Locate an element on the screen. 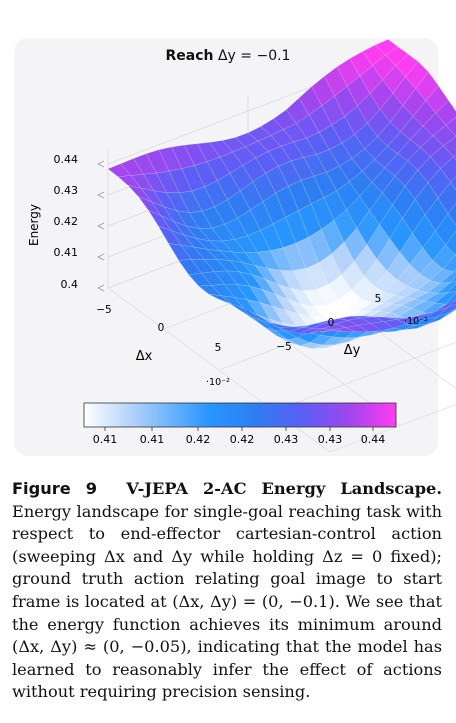  y-tick-label: 0 is located at coordinates (331, 323).